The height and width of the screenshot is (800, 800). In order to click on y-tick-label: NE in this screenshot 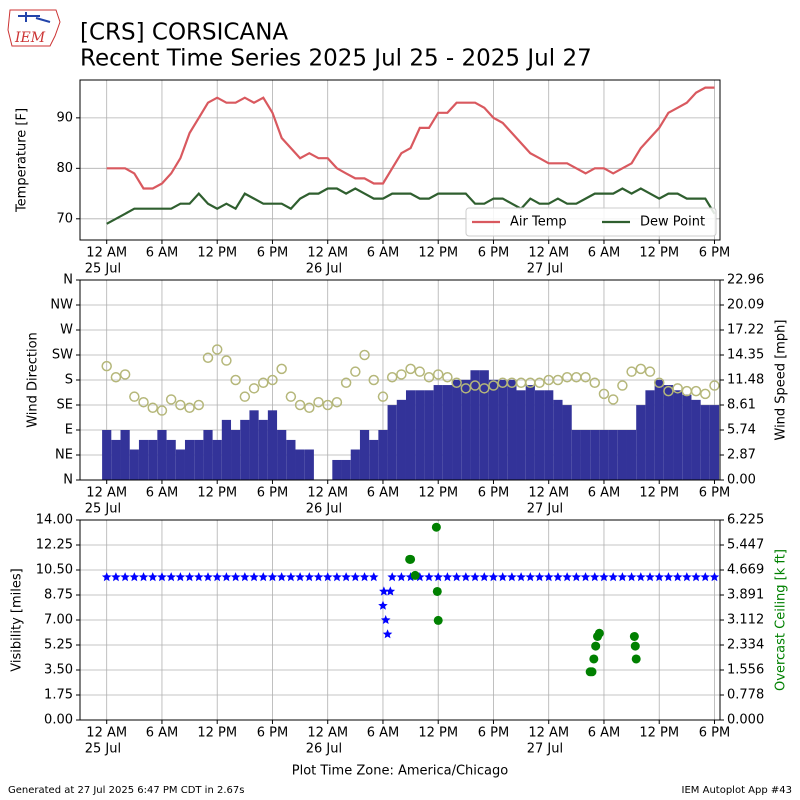, I will do `click(64, 455)`.